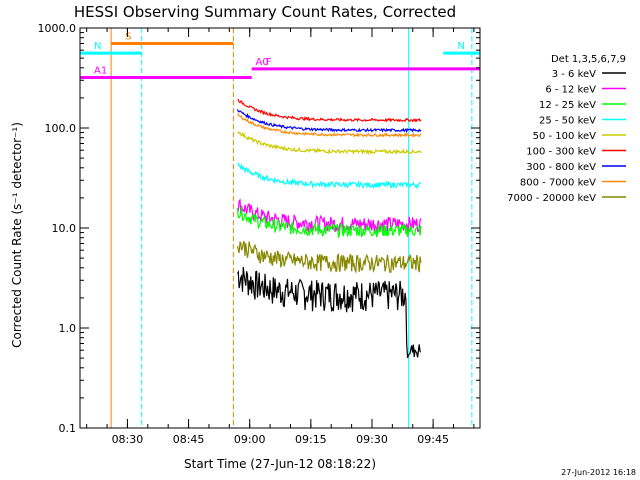  What do you see at coordinates (100, 70) in the screenshot?
I see `flag-label-5: A1` at bounding box center [100, 70].